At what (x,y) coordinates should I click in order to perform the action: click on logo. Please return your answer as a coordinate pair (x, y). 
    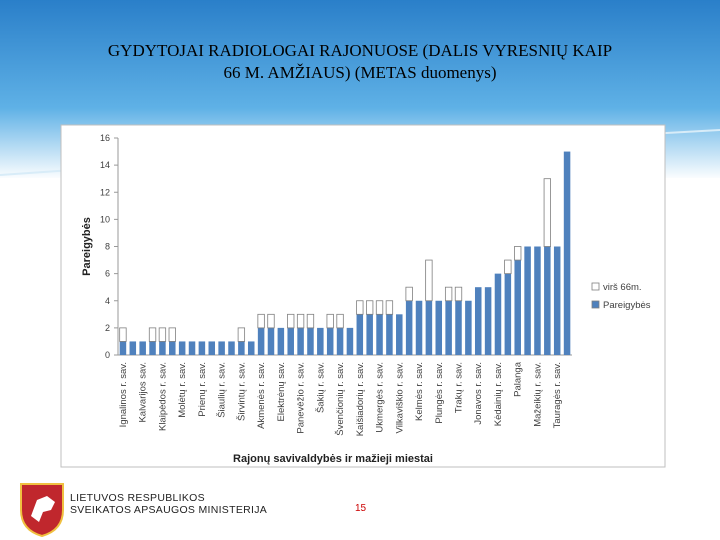
    Looking at the image, I should click on (42, 510).